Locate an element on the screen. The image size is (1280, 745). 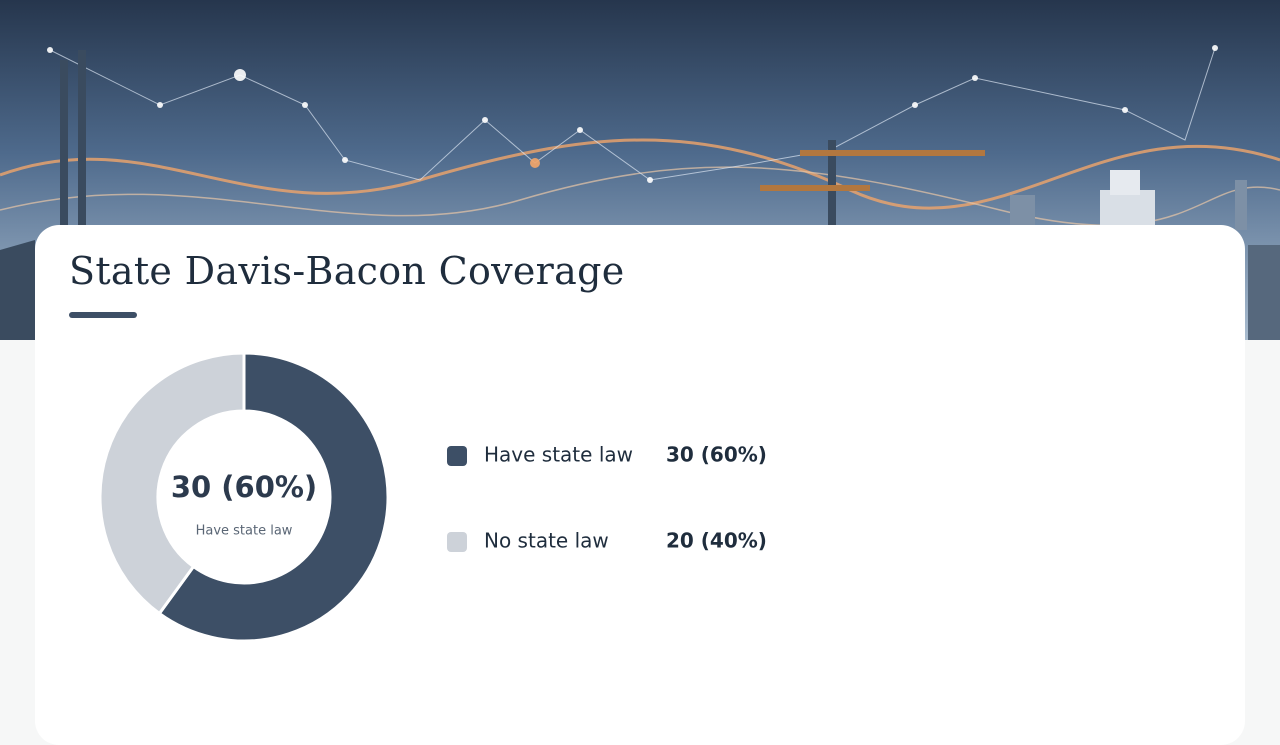
legend-value: 20 (40%) is located at coordinates (716, 541).